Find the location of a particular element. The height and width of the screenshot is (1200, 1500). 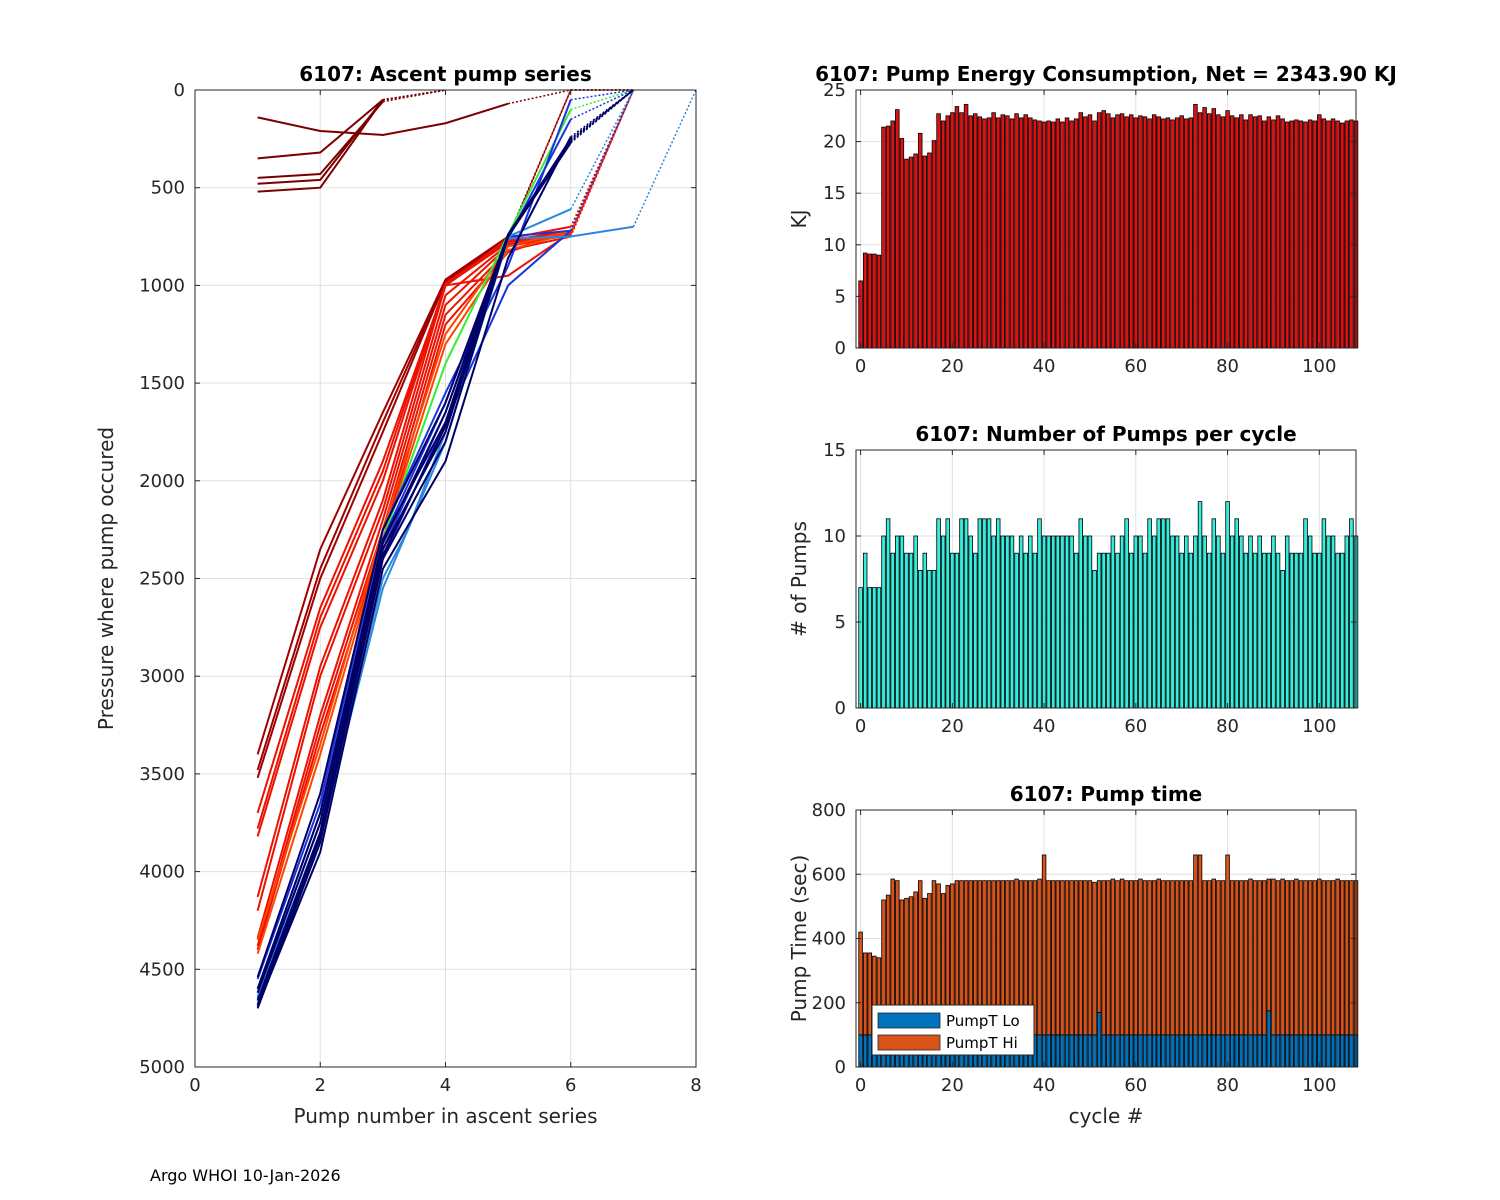

x-tick-label: 80 is located at coordinates (1227, 726).